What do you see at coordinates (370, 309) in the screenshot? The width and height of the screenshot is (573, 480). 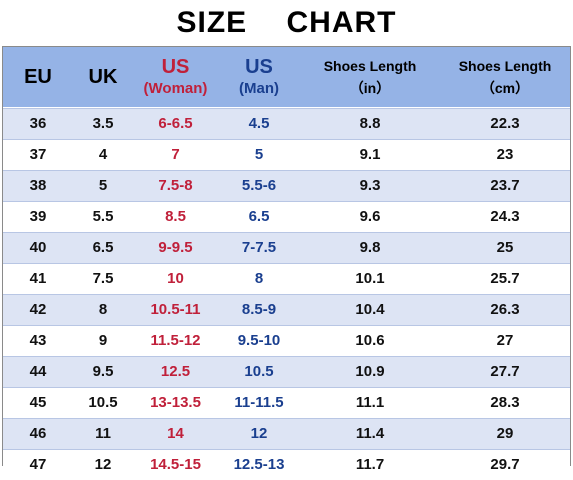 I see `cell-length-in: 10.4` at bounding box center [370, 309].